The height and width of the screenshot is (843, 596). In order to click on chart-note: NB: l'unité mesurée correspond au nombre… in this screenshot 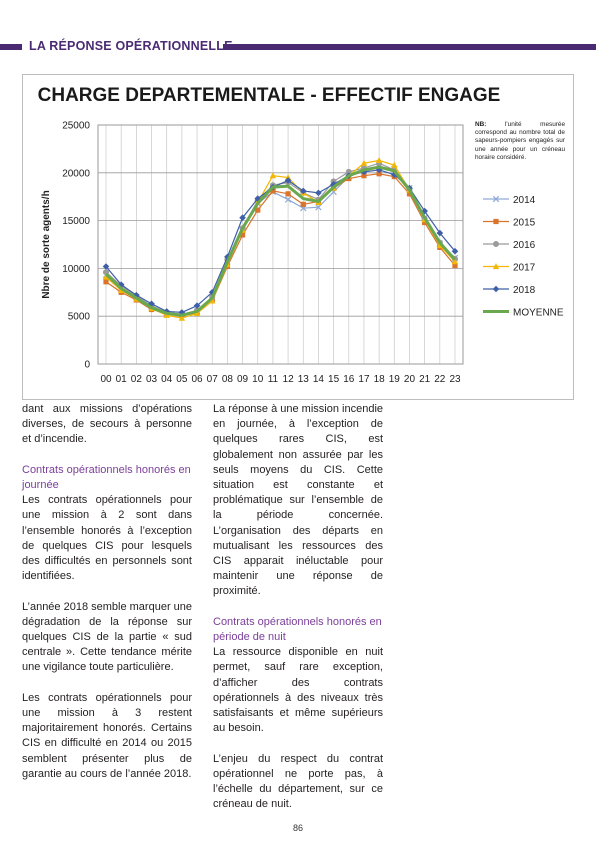, I will do `click(520, 141)`.